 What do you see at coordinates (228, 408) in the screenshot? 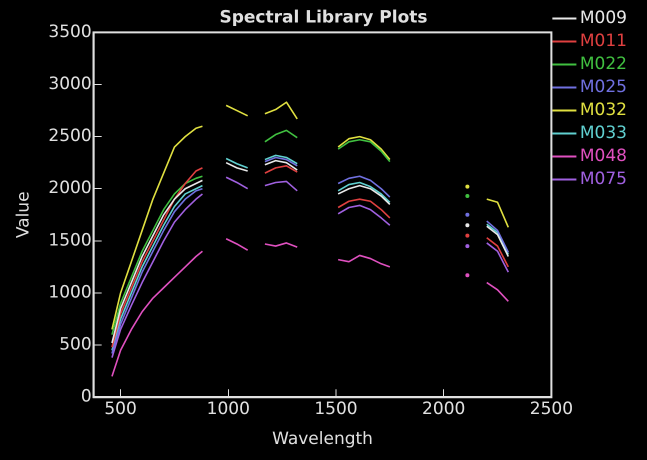
I see `x-tick-label: 1000` at bounding box center [228, 408].